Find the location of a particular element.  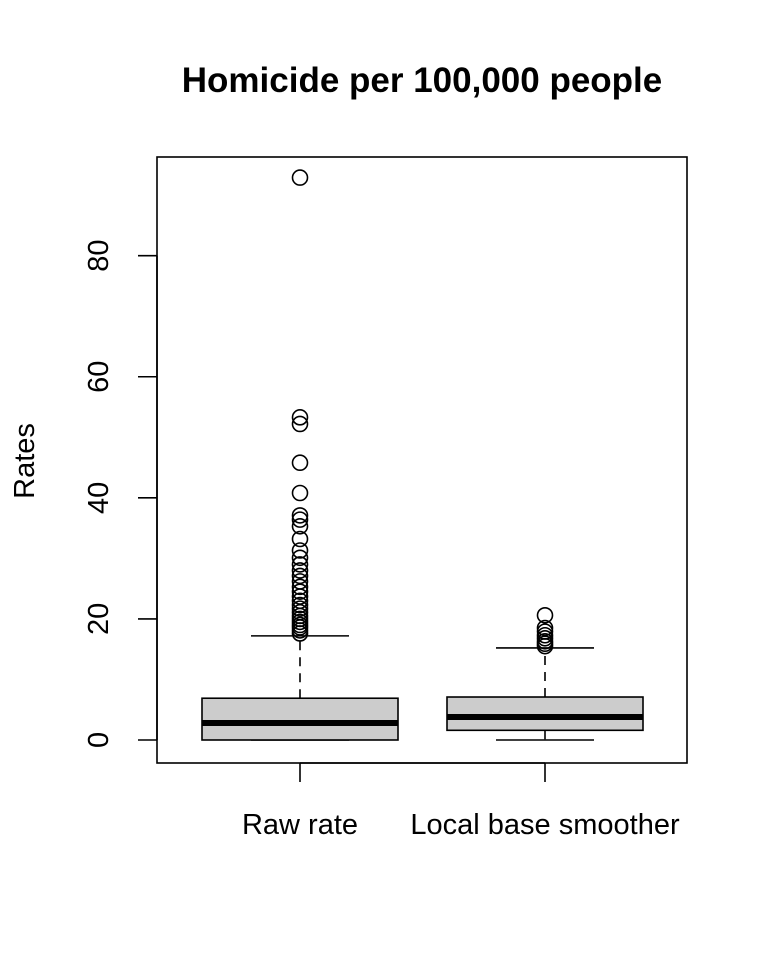

y-tick-label: 40 is located at coordinates (99, 498).